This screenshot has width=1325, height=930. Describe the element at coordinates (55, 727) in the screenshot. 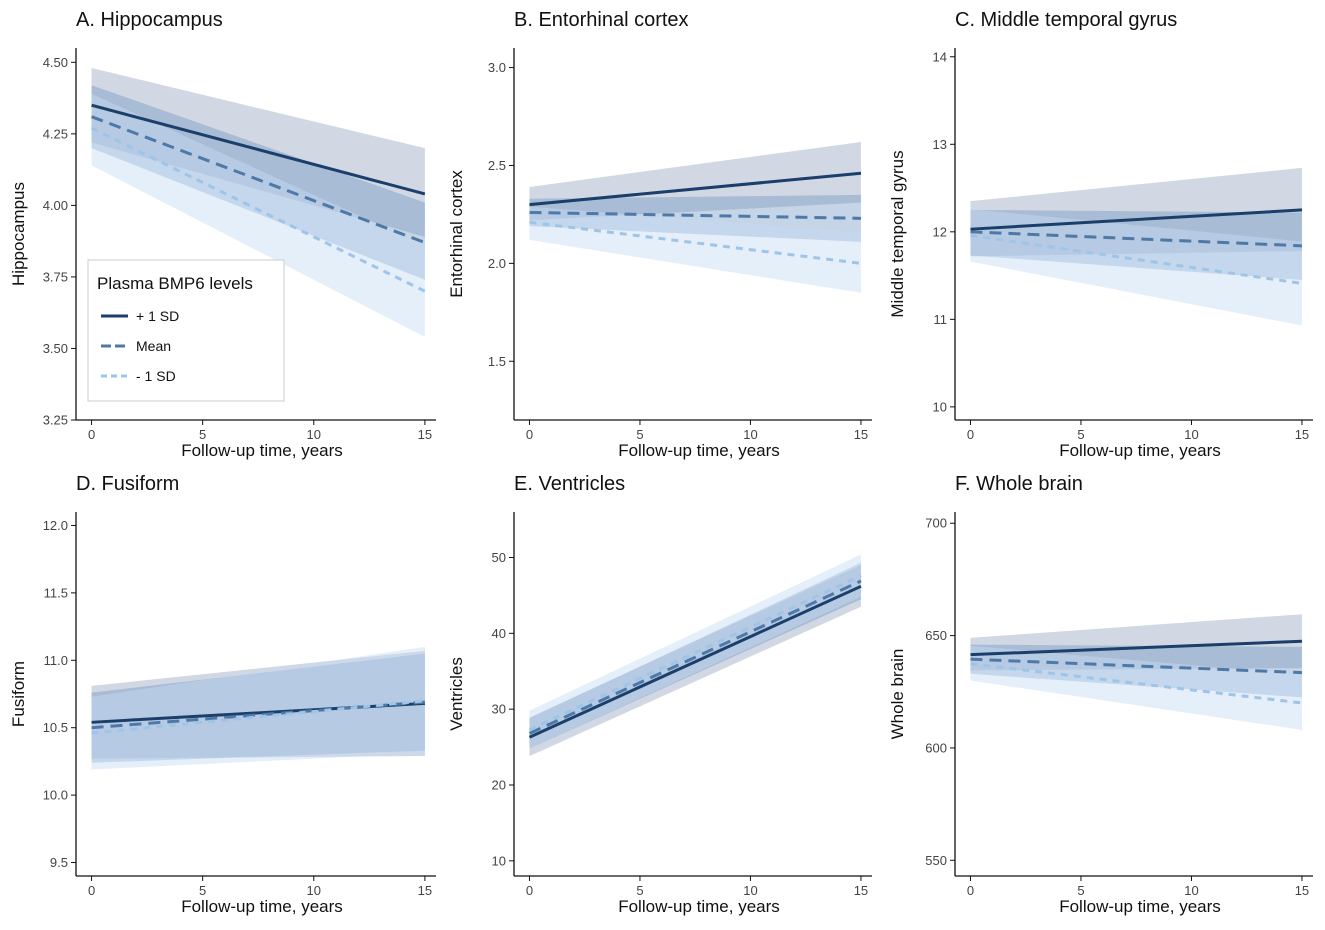

I see `y-tick-label: 10.5` at that location.